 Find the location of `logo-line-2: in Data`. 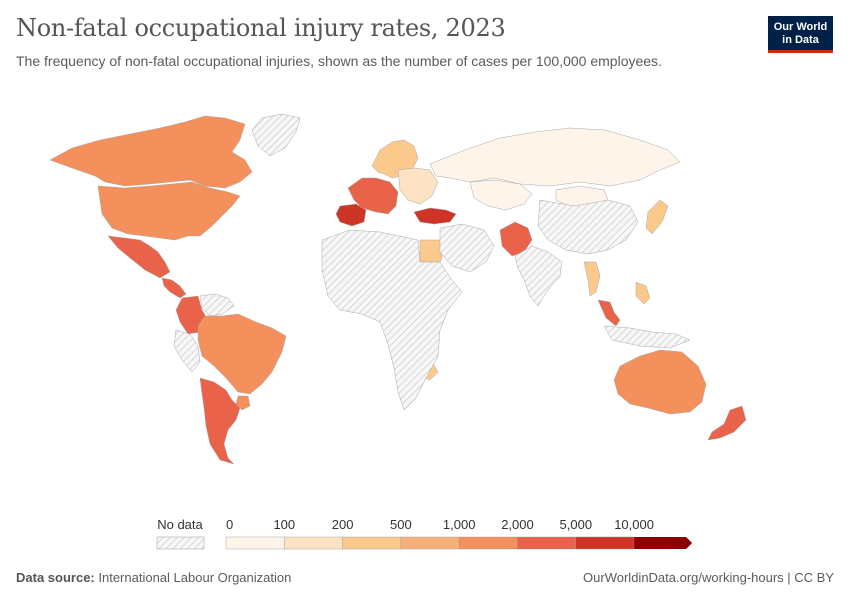

logo-line-2: in Data is located at coordinates (800, 40).